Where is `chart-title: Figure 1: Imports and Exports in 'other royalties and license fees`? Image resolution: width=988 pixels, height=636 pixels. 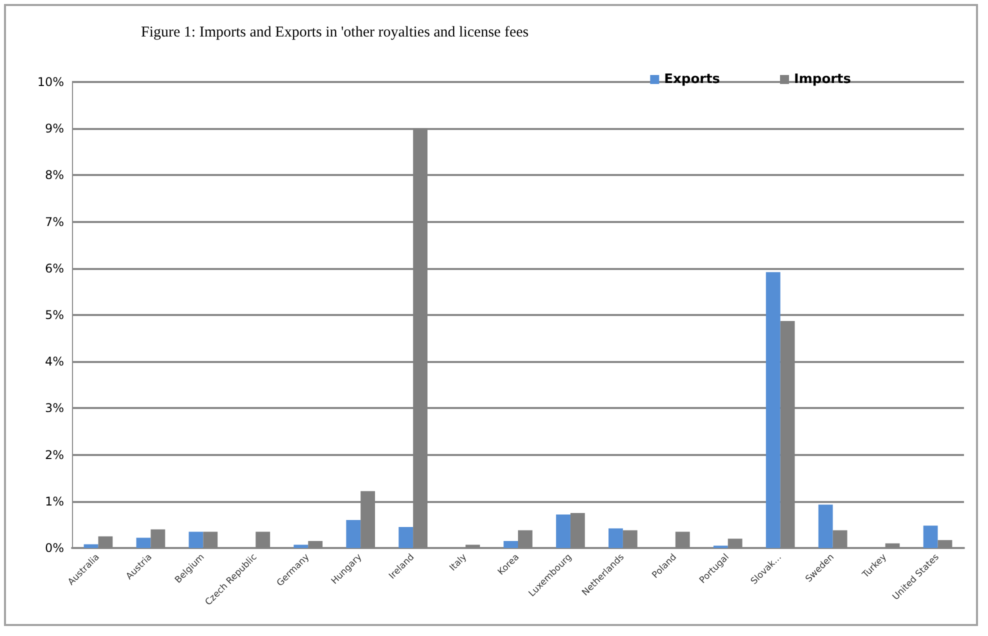
chart-title: Figure 1: Imports and Exports in 'other royalties and license fees is located at coordinates (335, 32).